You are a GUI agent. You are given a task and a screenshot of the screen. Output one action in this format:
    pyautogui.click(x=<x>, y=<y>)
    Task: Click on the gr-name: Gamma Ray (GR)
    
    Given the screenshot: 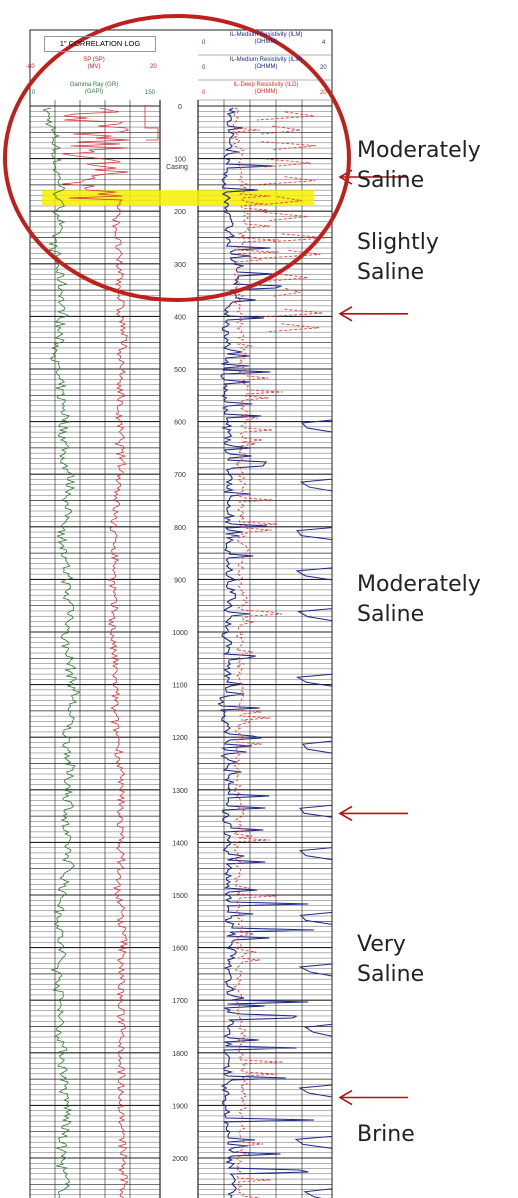 What is the action you would take?
    pyautogui.click(x=94, y=85)
    